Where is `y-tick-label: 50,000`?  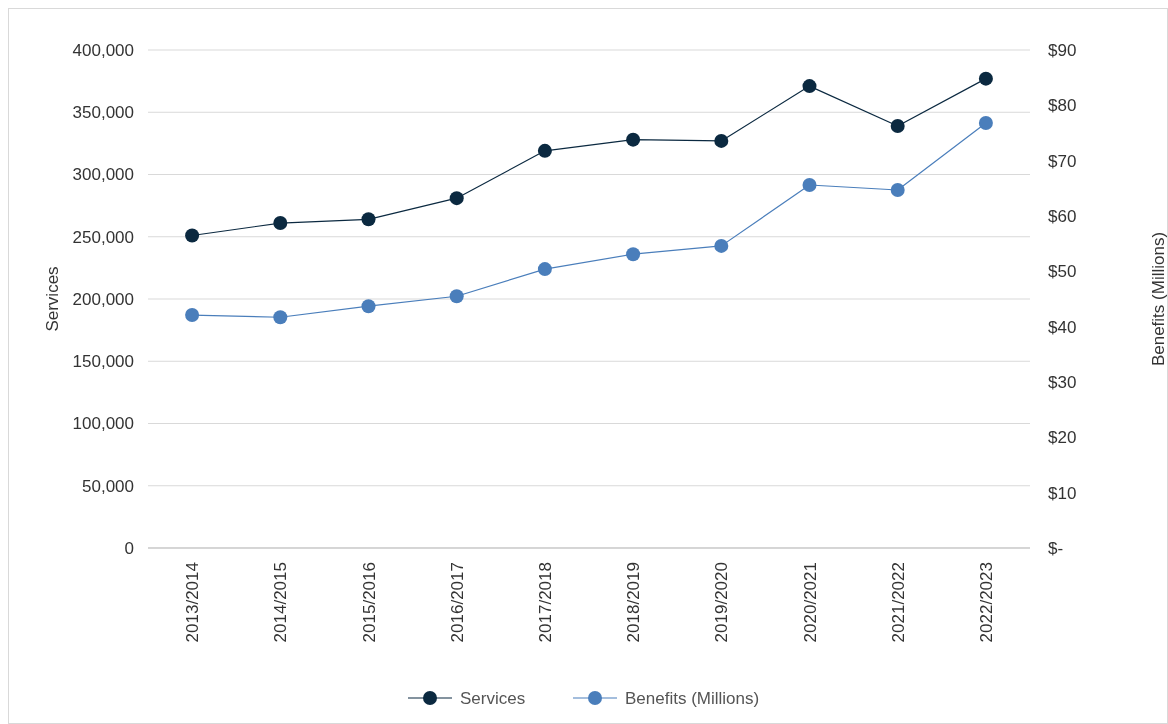 y-tick-label: 50,000 is located at coordinates (108, 486).